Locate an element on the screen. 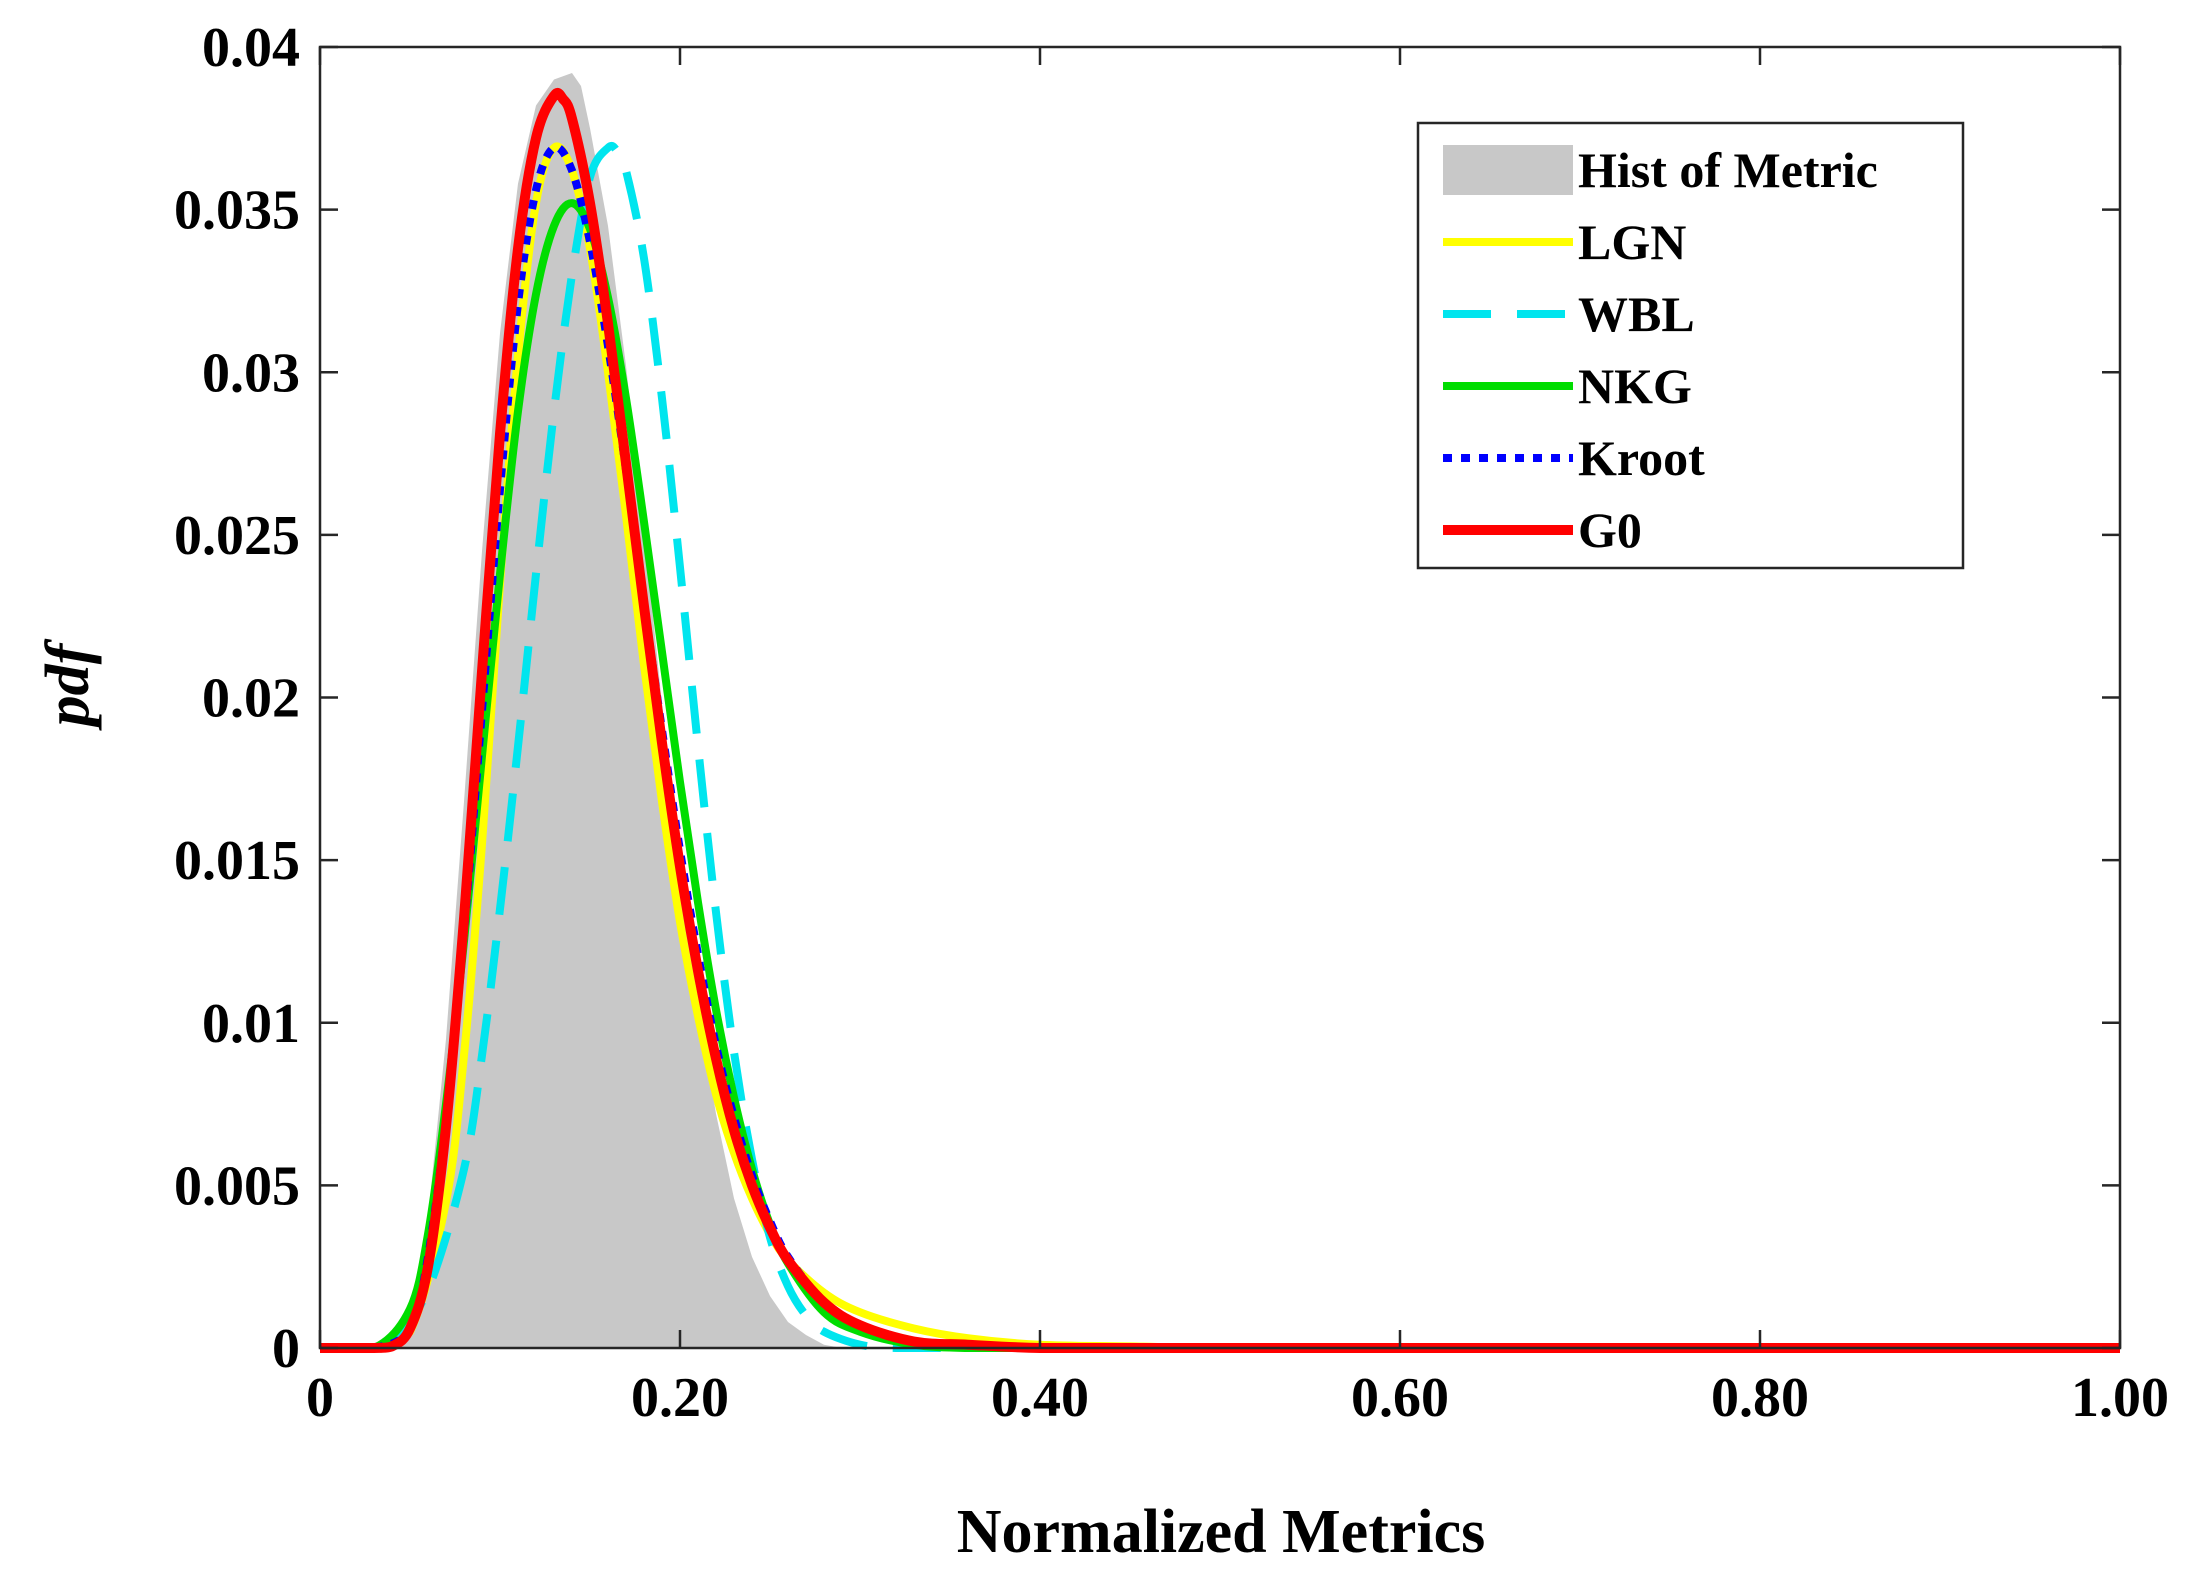  x-tick-label: 0.60 is located at coordinates (1400, 1398).